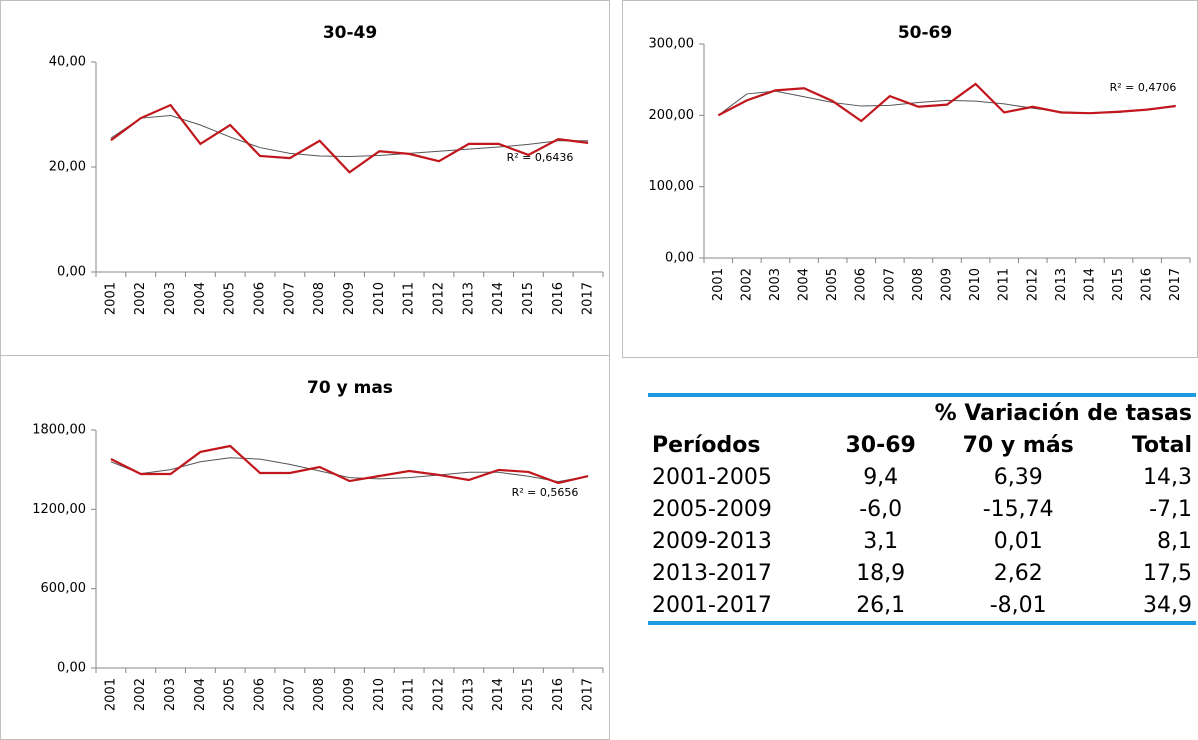  Describe the element at coordinates (350, 33) in the screenshot. I see `chart-title: 30-49` at that location.